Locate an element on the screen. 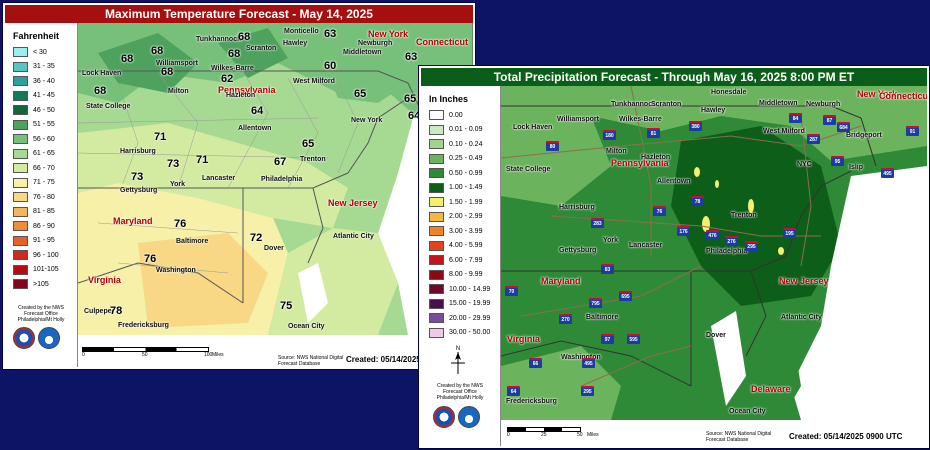  precipitation-scale-bar: 0 25 50 Miles is located at coordinates (553, 432).